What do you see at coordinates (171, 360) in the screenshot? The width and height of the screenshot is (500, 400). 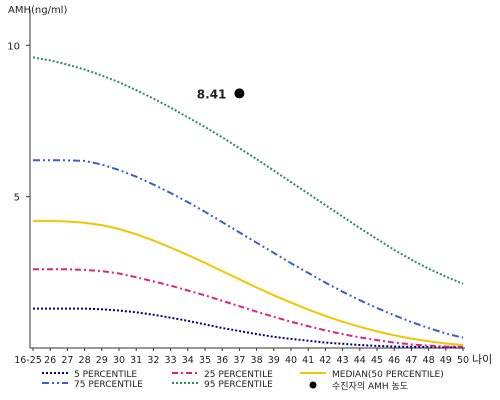 I see `x-tick-label: 33` at bounding box center [171, 360].